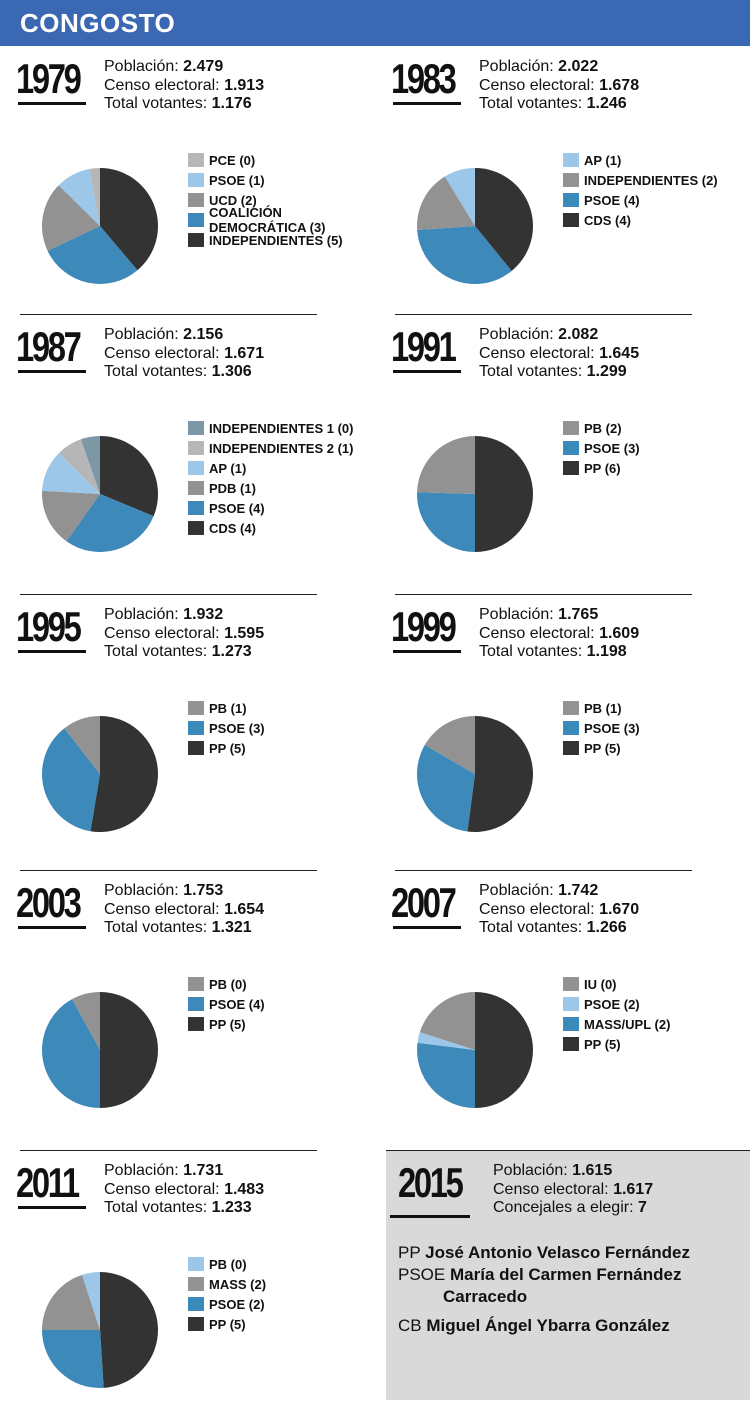  Describe the element at coordinates (244, 909) in the screenshot. I see `censo-value: 1.654` at that location.